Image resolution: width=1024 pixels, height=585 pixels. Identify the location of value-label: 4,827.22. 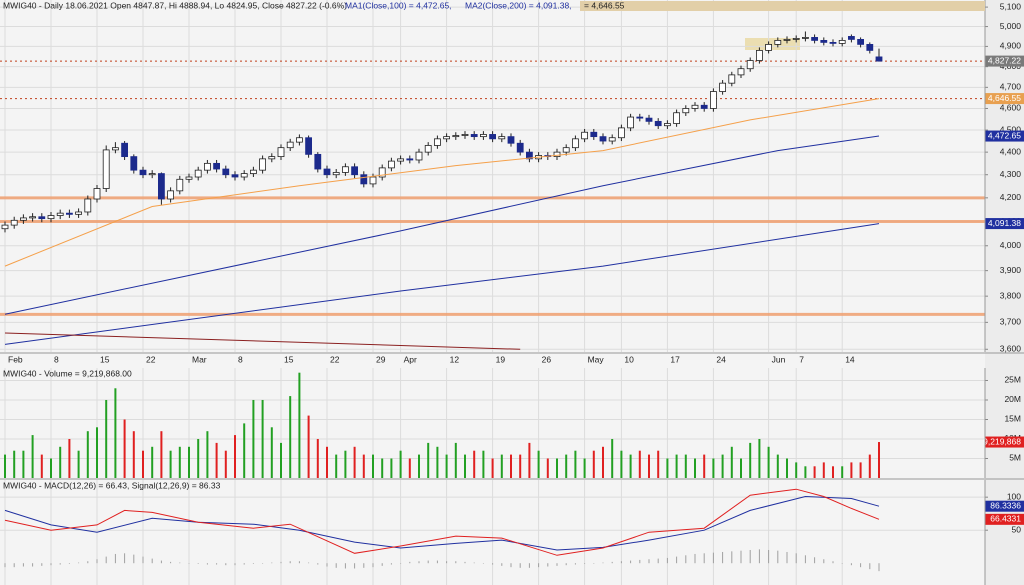
(1004, 60).